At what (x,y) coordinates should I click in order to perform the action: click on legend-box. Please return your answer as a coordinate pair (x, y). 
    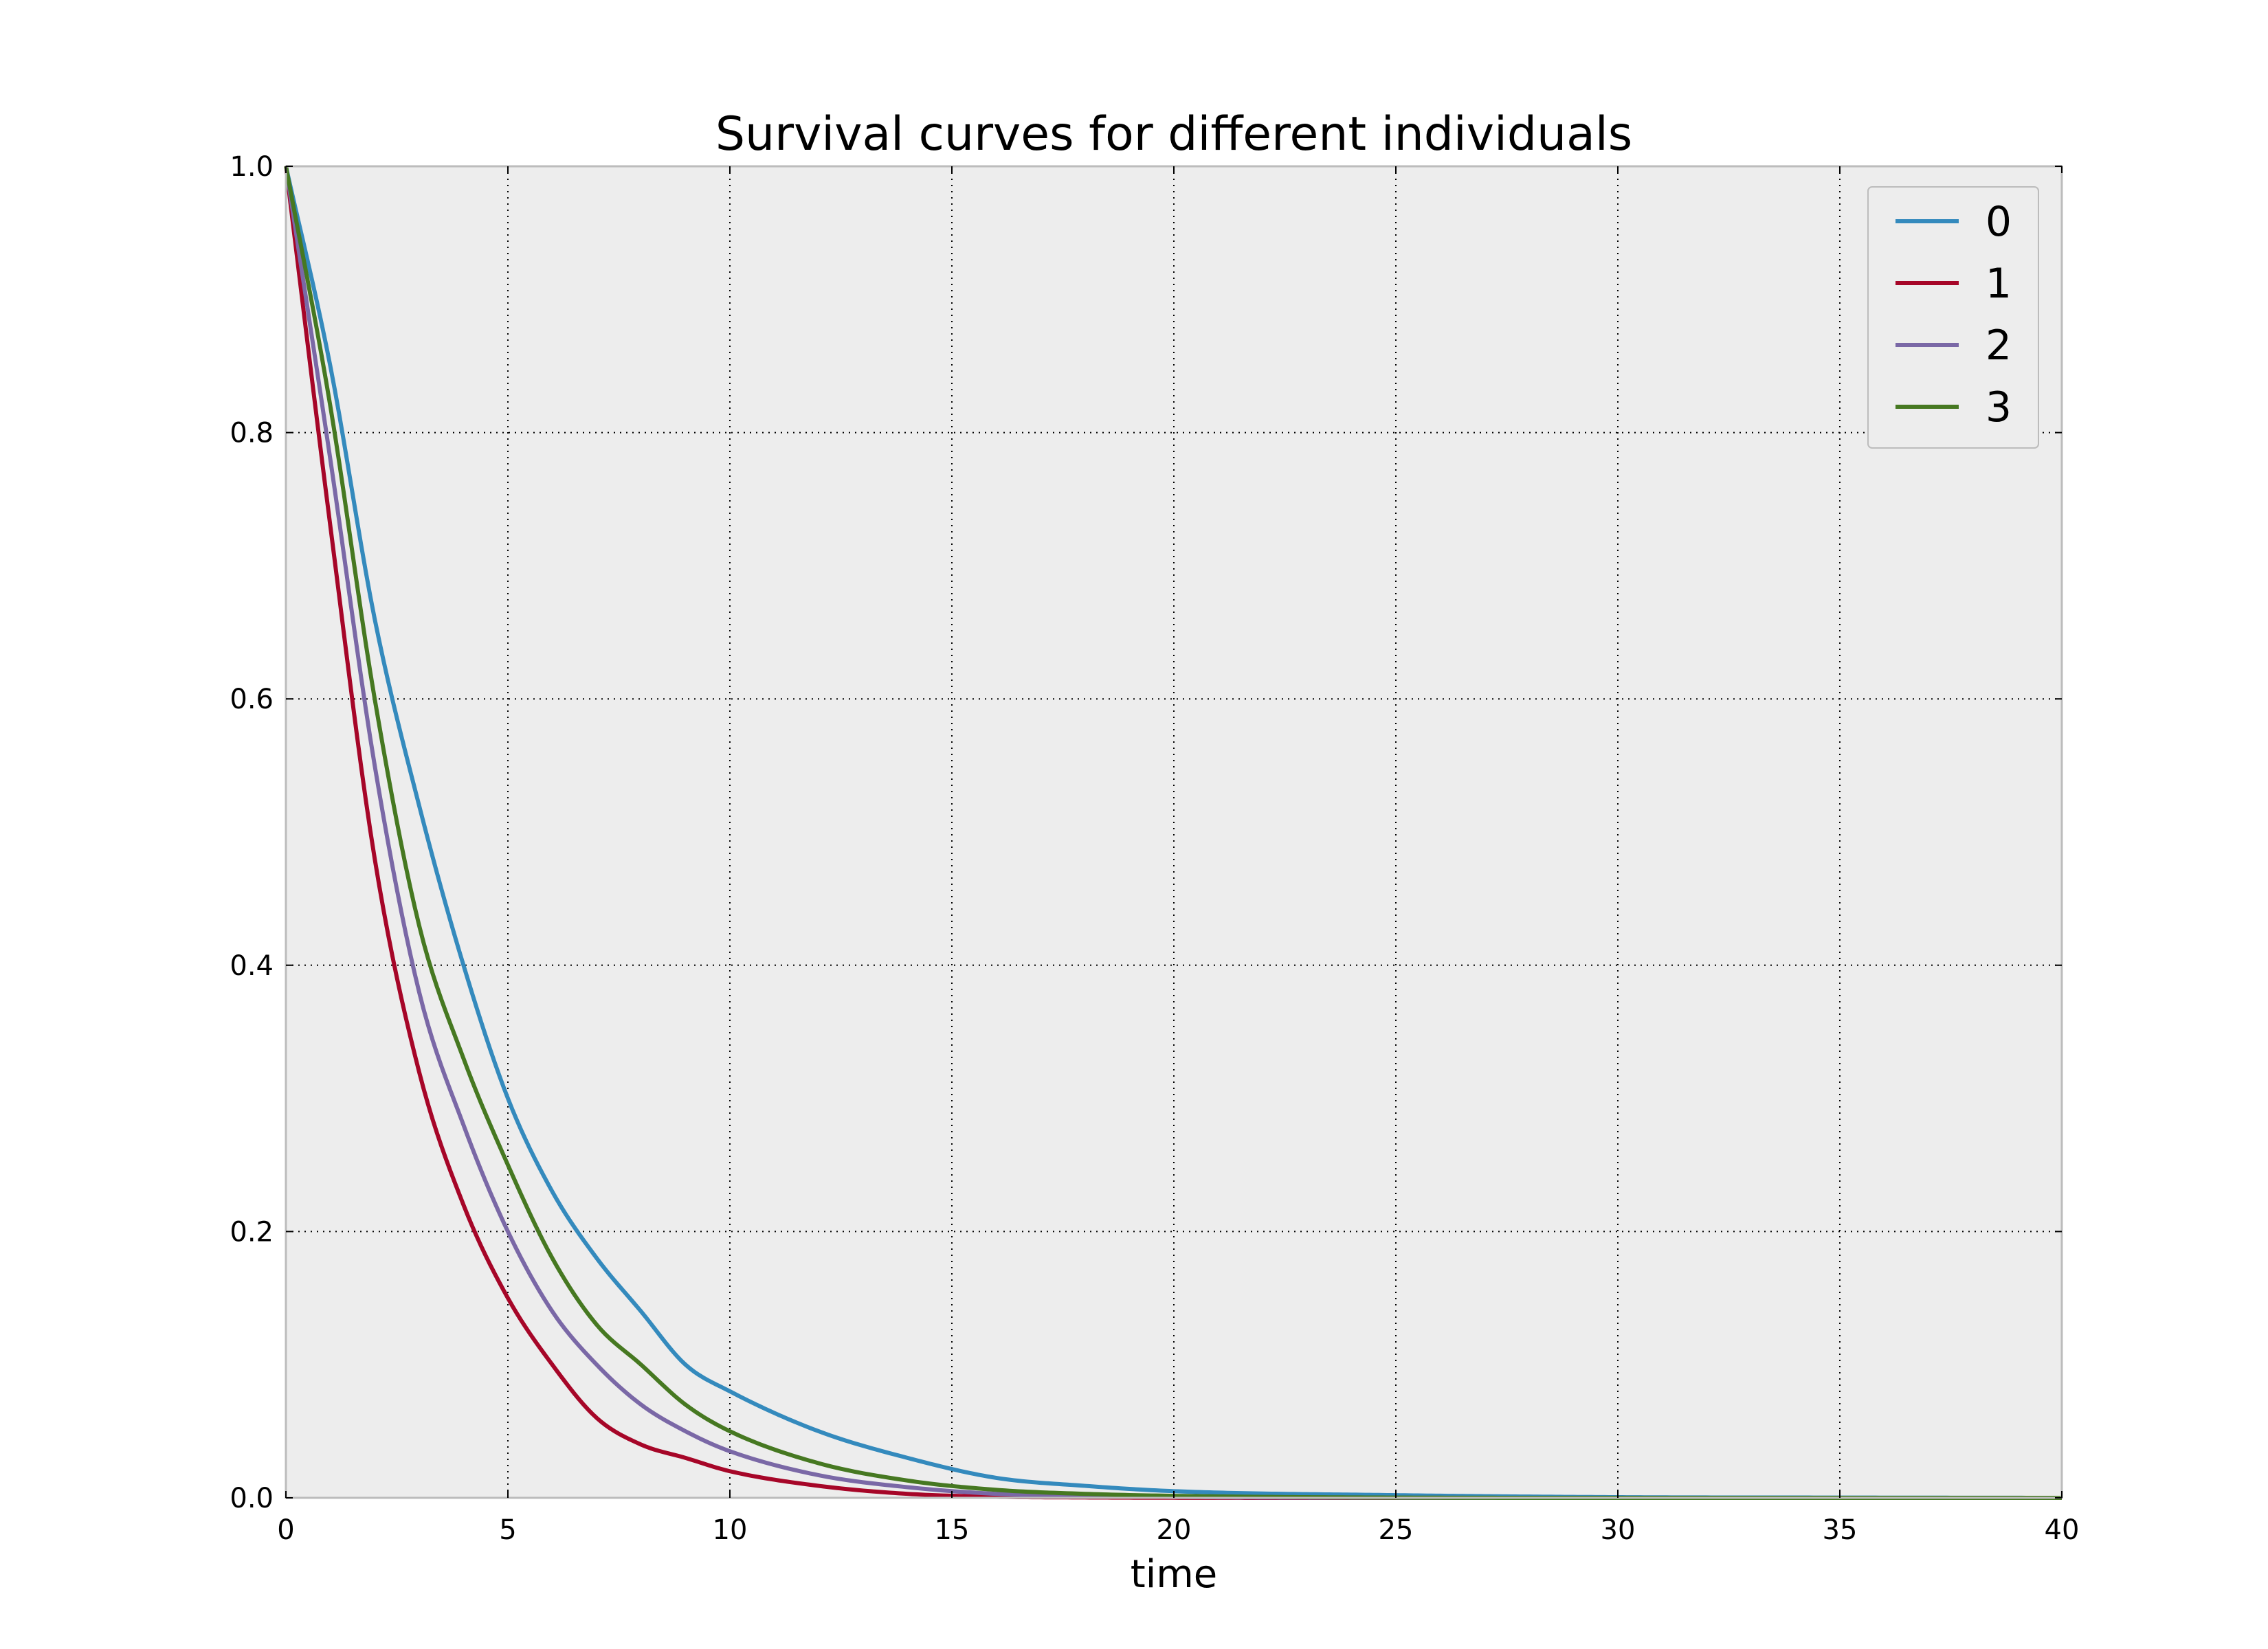
    Looking at the image, I should click on (1953, 317).